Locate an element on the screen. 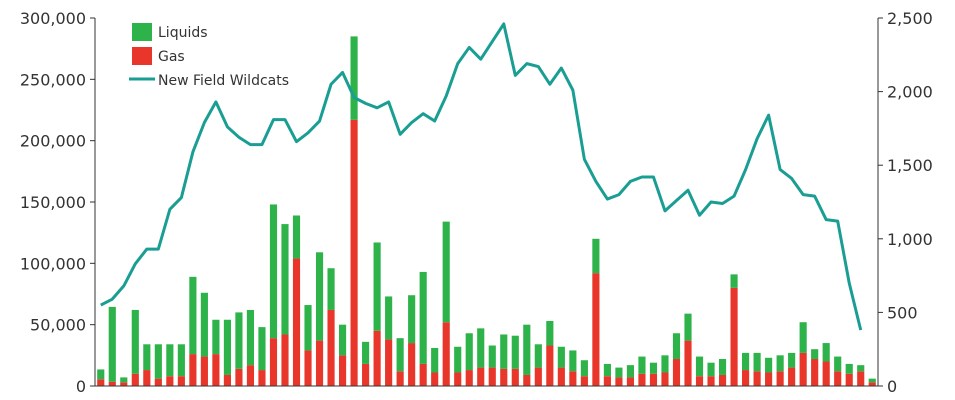 The width and height of the screenshot is (955, 400). legend-swatch-gas is located at coordinates (142, 56).